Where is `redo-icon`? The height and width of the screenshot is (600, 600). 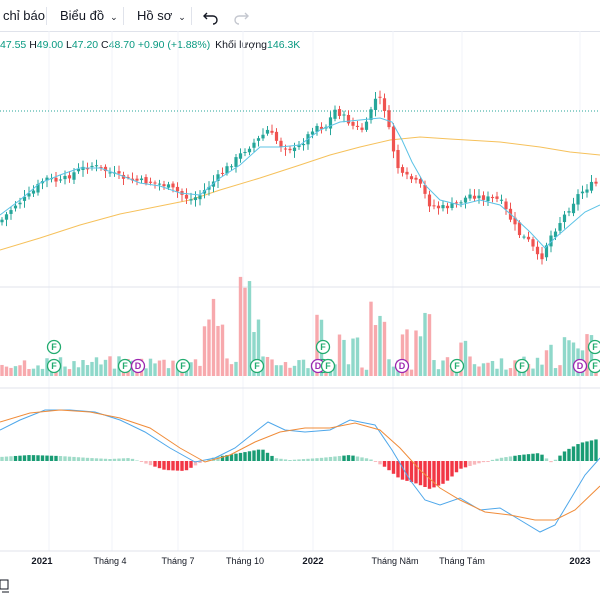
redo-icon is located at coordinates (241, 18).